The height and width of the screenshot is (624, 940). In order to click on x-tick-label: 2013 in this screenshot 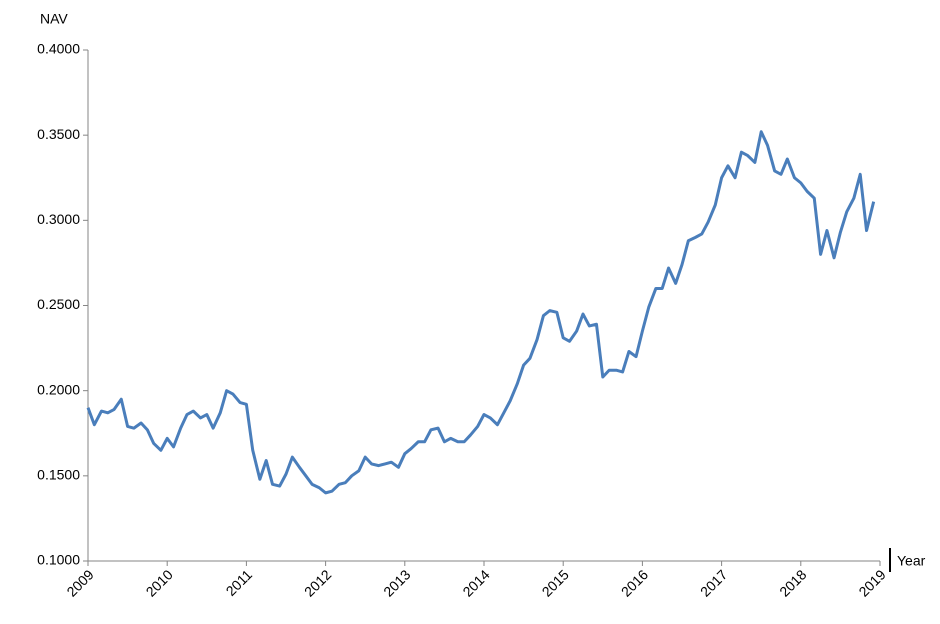, I will do `click(396, 582)`.